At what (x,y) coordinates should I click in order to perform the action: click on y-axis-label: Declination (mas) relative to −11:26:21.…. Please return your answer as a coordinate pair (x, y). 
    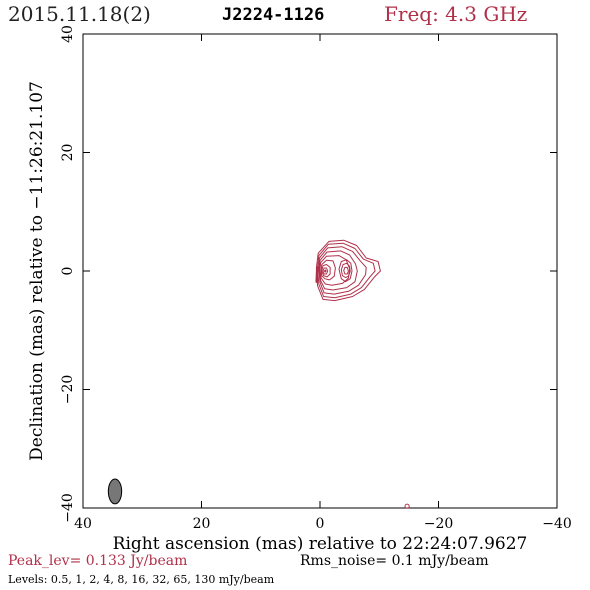
    Looking at the image, I should click on (37, 271).